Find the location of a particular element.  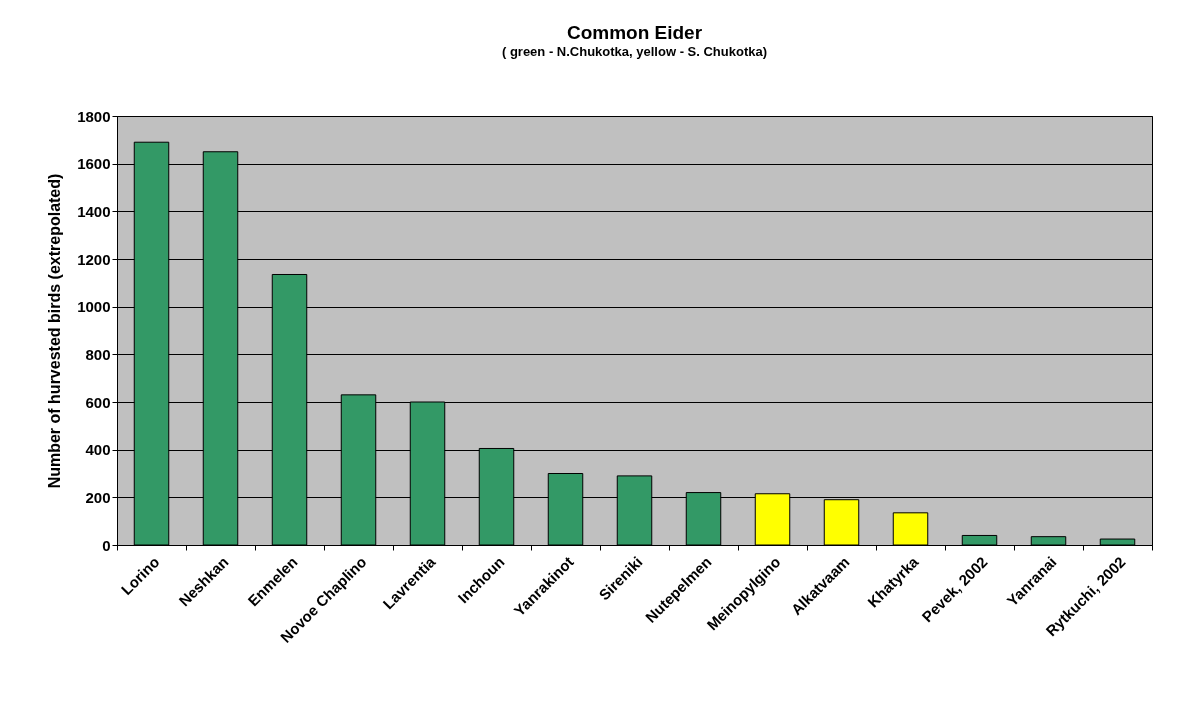

y-tick-label: 1800 is located at coordinates (94, 116).